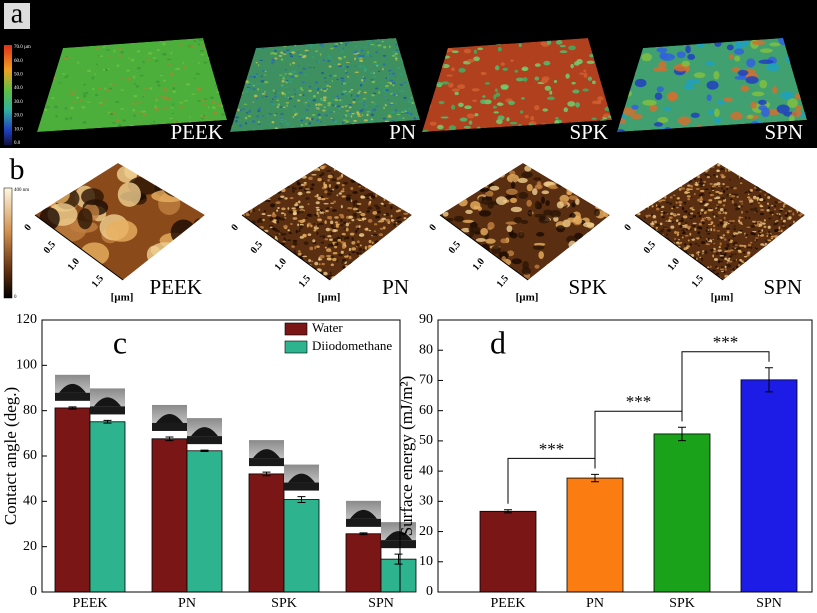 The width and height of the screenshot is (817, 613). Describe the element at coordinates (18, 129) in the screenshot. I see `scale-label: 10.0` at that location.